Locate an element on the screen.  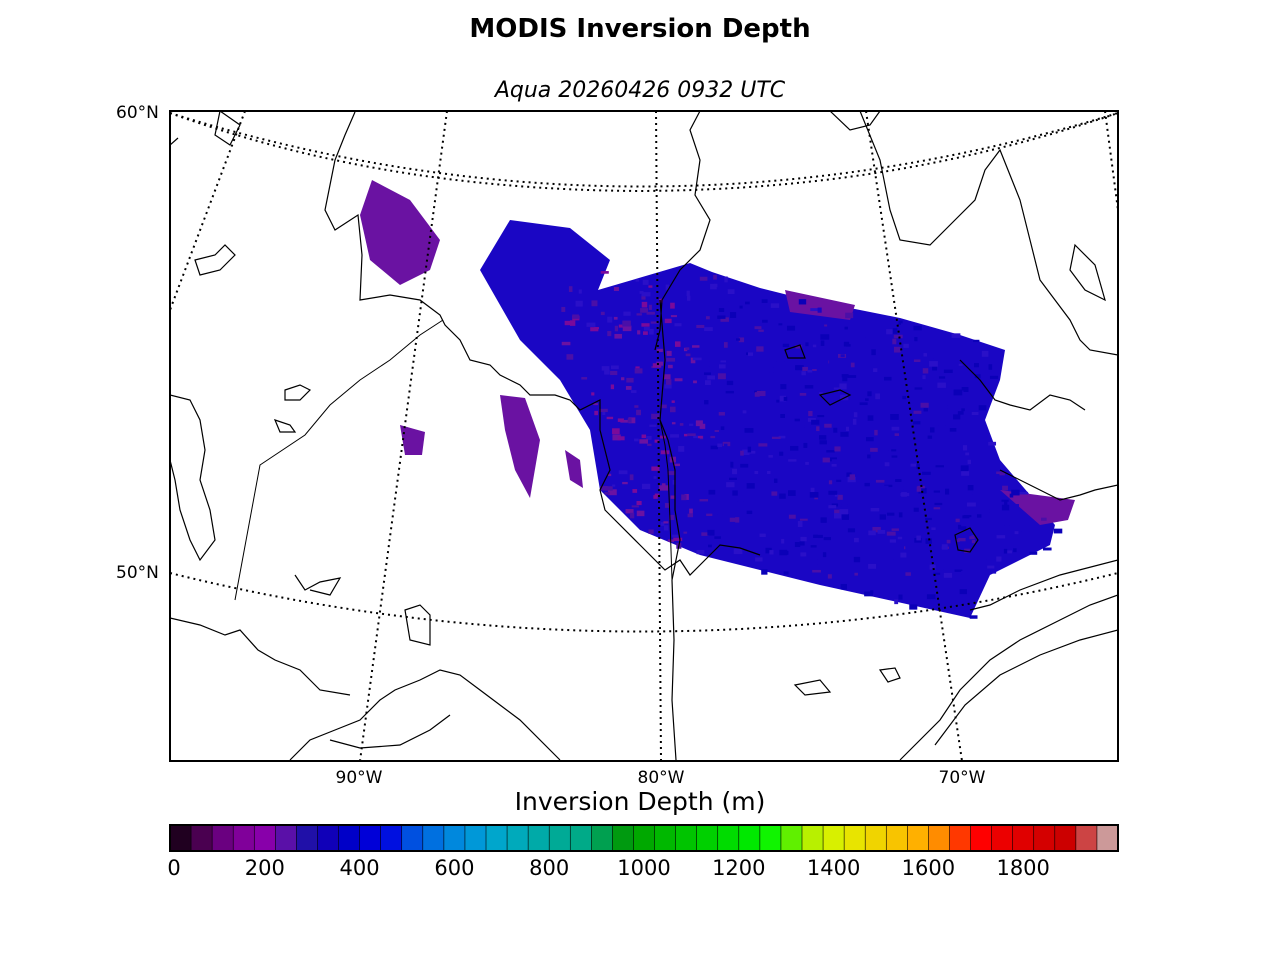
quebec-coast is located at coordinates (988, 306).